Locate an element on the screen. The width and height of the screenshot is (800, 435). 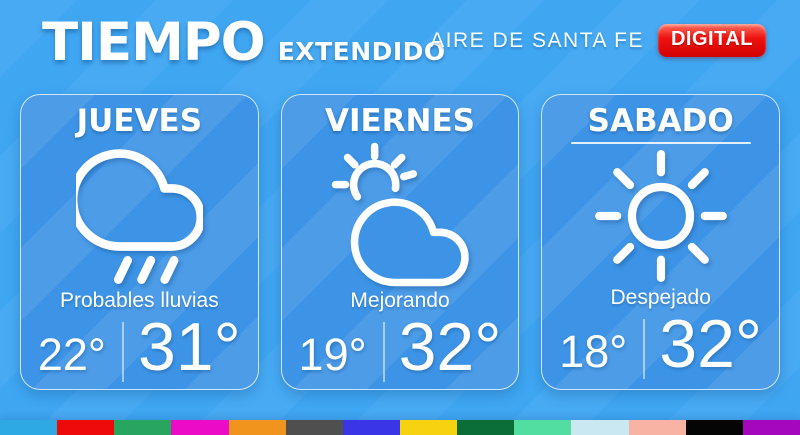
page-title: TIEMPO is located at coordinates (154, 42).